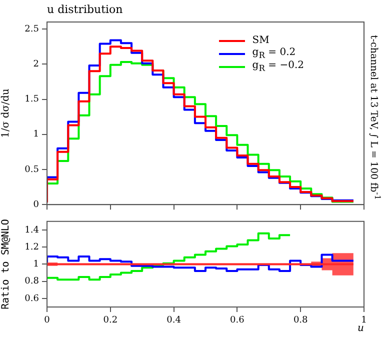 The width and height of the screenshot is (382, 340). What do you see at coordinates (36, 64) in the screenshot?
I see `y-tick-label: 2` at bounding box center [36, 64].